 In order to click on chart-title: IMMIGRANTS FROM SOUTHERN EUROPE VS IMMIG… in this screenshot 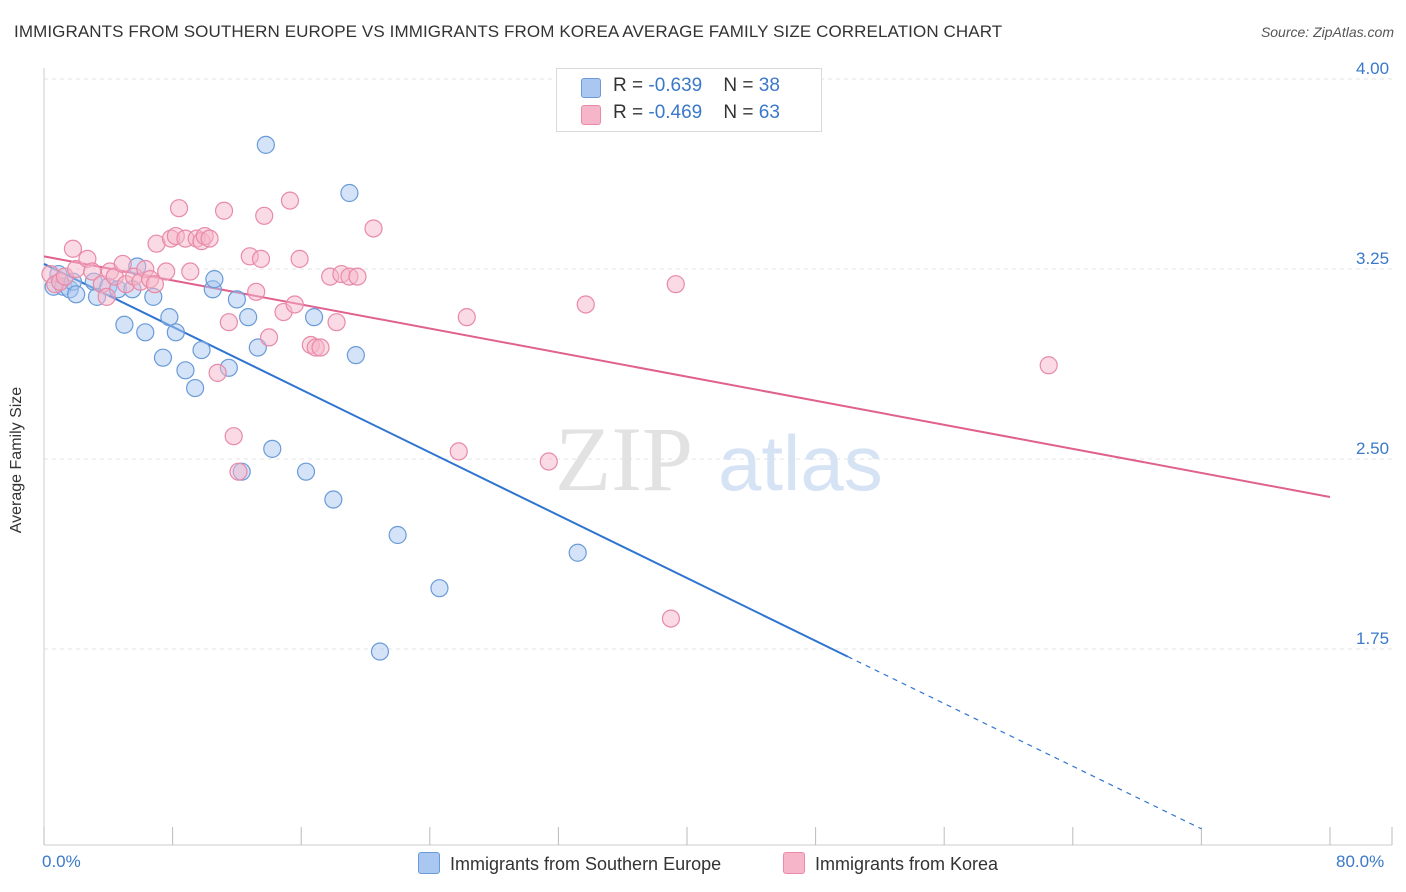, I will do `click(508, 31)`.